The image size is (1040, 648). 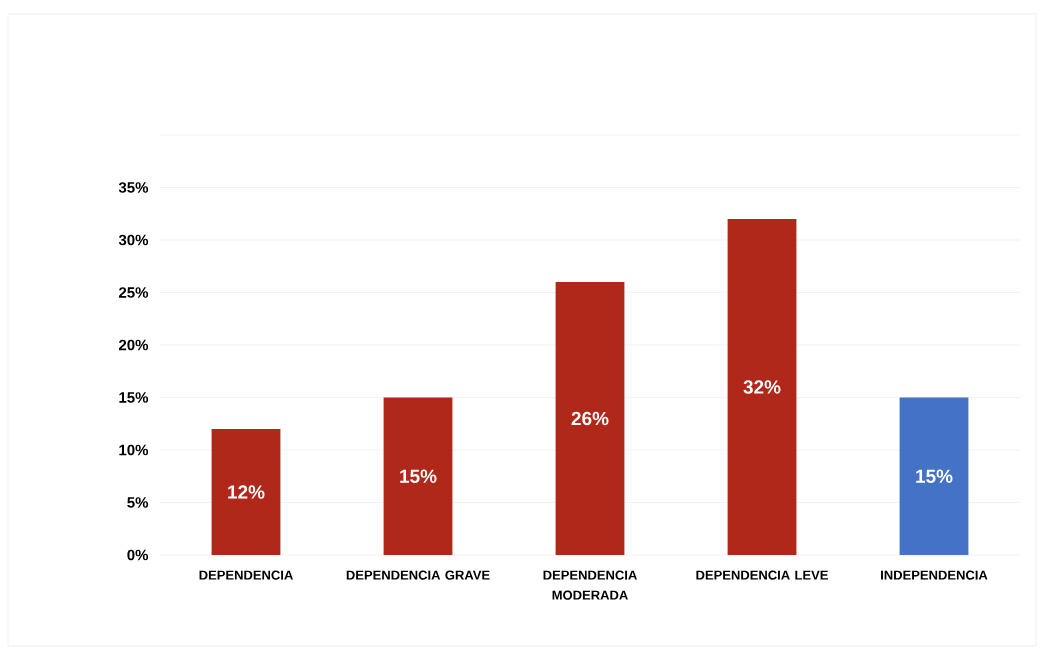 I want to click on data-label: 32%, so click(x=762, y=387).